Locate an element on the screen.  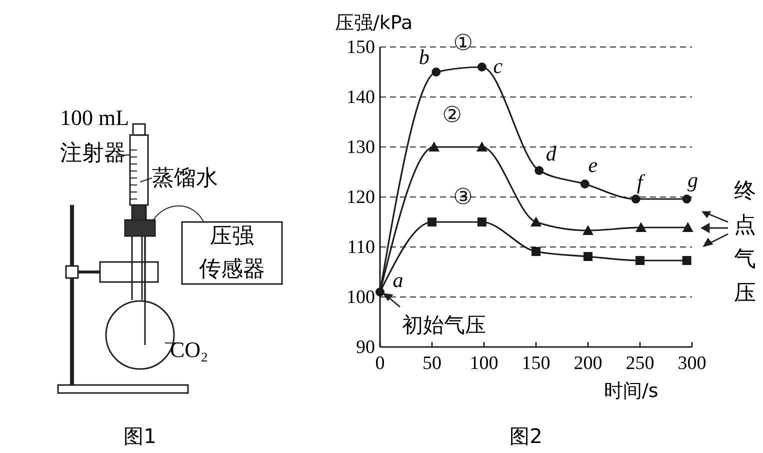
x-tick-label: 0 is located at coordinates (380, 363).